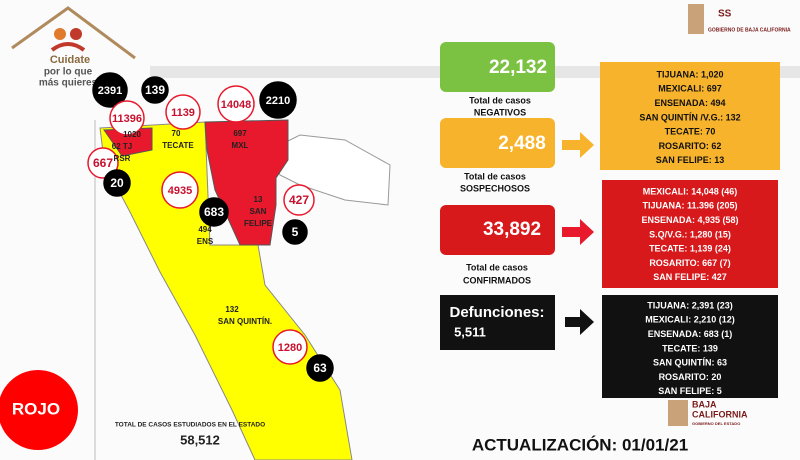  What do you see at coordinates (496, 312) in the screenshot?
I see `deaths-label: Defunciones:` at bounding box center [496, 312].